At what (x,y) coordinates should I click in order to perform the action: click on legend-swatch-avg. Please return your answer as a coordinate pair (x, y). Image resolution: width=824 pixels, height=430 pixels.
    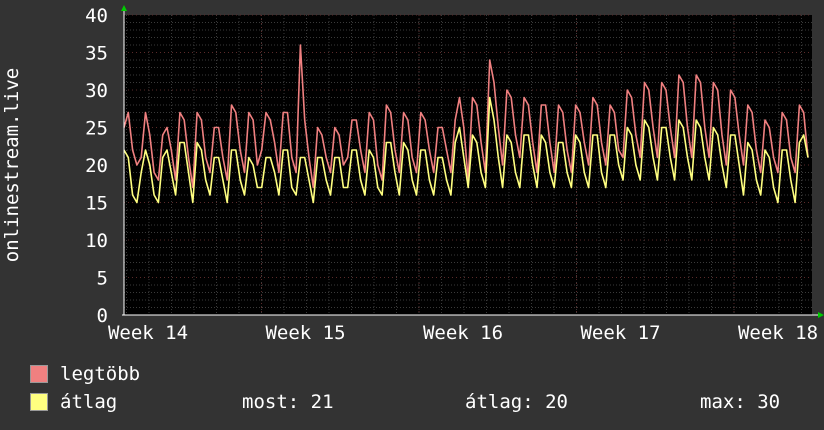
    Looking at the image, I should click on (39, 402).